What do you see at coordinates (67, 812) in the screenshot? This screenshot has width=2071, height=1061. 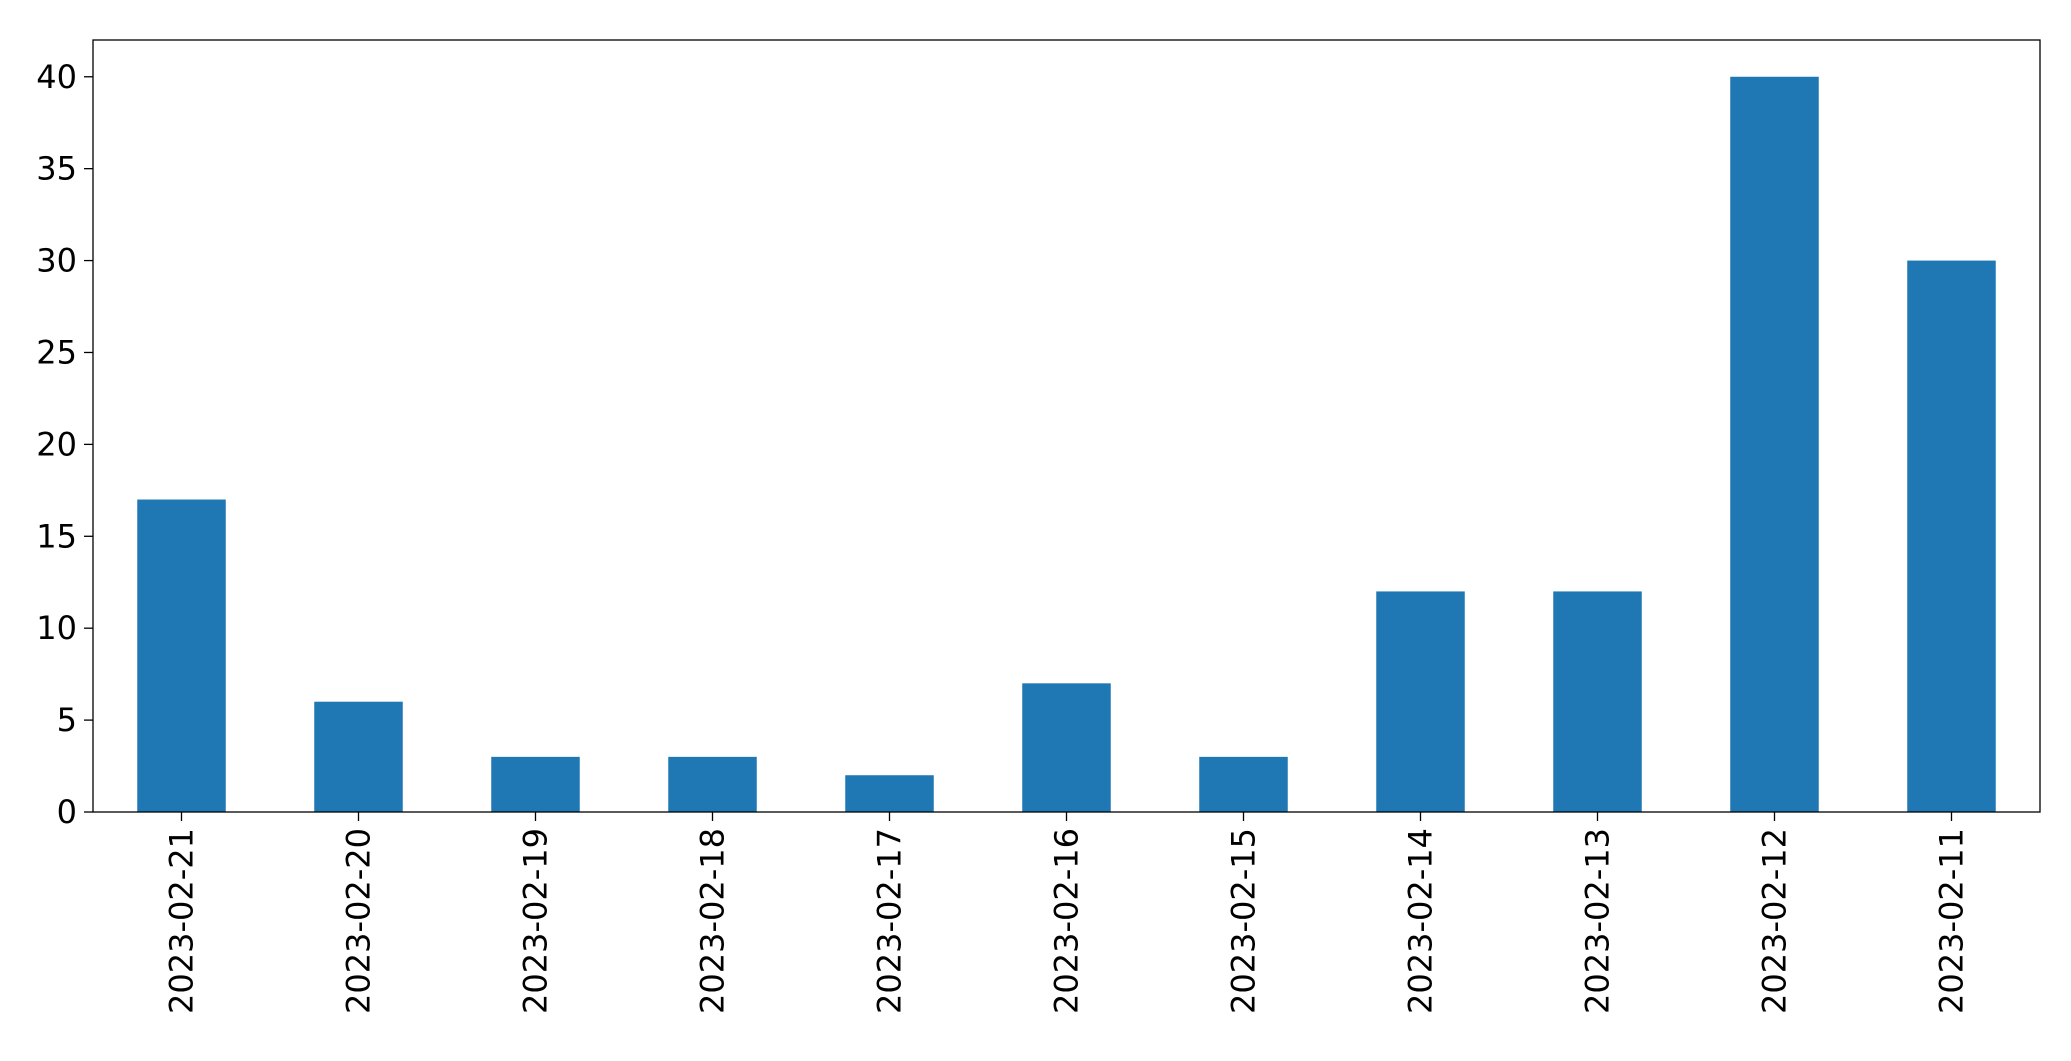 I see `y-tick-label: 0` at bounding box center [67, 812].